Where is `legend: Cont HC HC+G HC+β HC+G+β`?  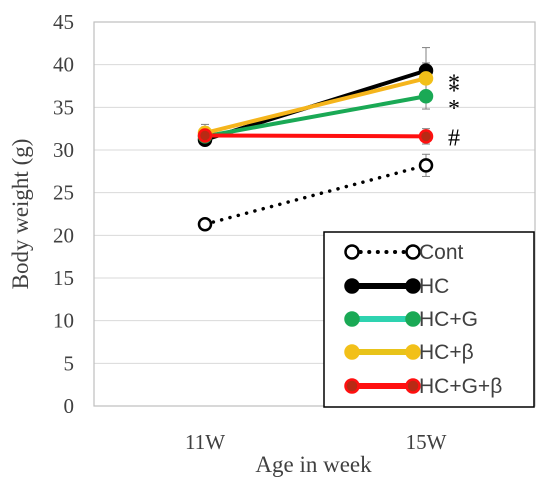 legend: Cont HC HC+G HC+β HC+G+β is located at coordinates (429, 319).